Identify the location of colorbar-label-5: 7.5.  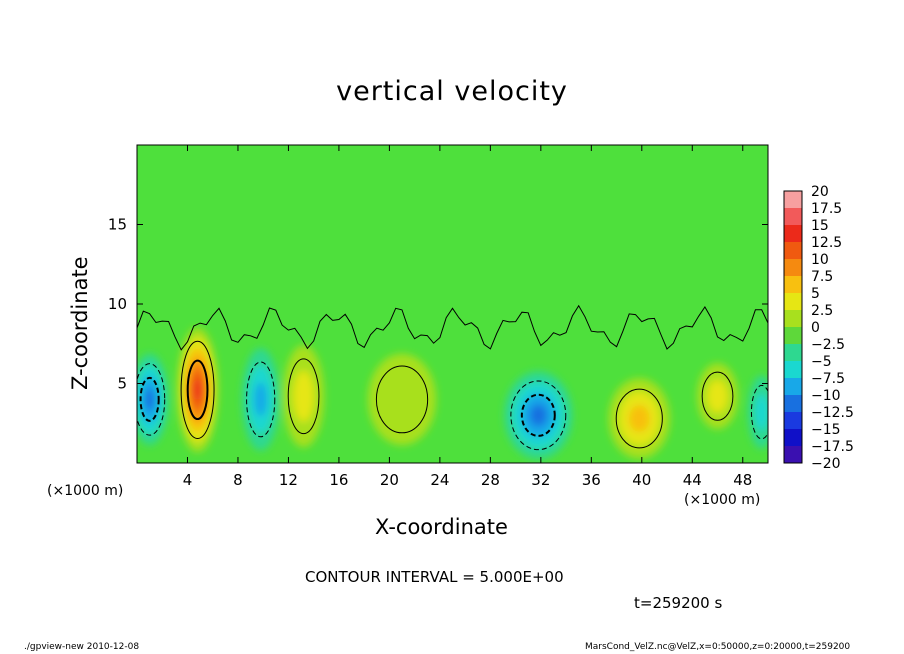
(822, 277).